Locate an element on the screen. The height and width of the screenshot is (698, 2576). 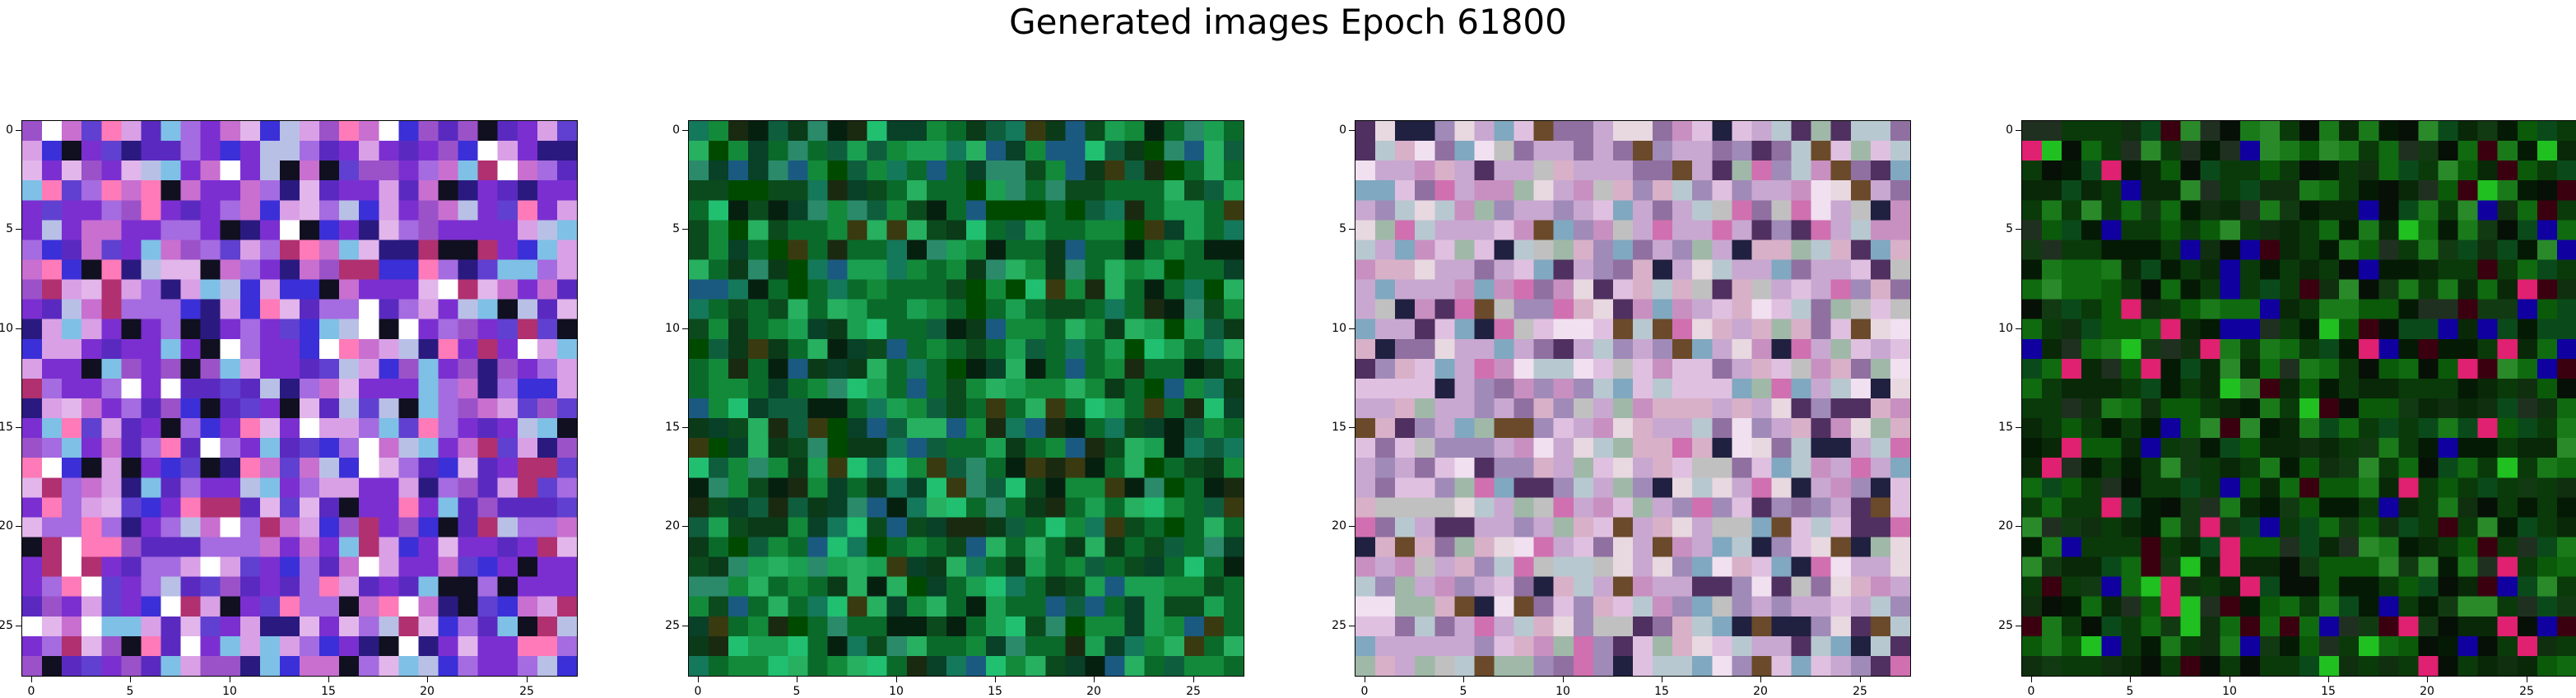
x-tick-label: 5 is located at coordinates (2130, 691).